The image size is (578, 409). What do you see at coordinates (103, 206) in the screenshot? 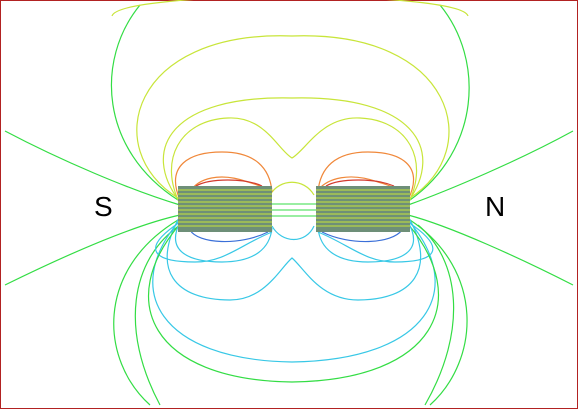
I see `south-pole-label: S` at bounding box center [103, 206].